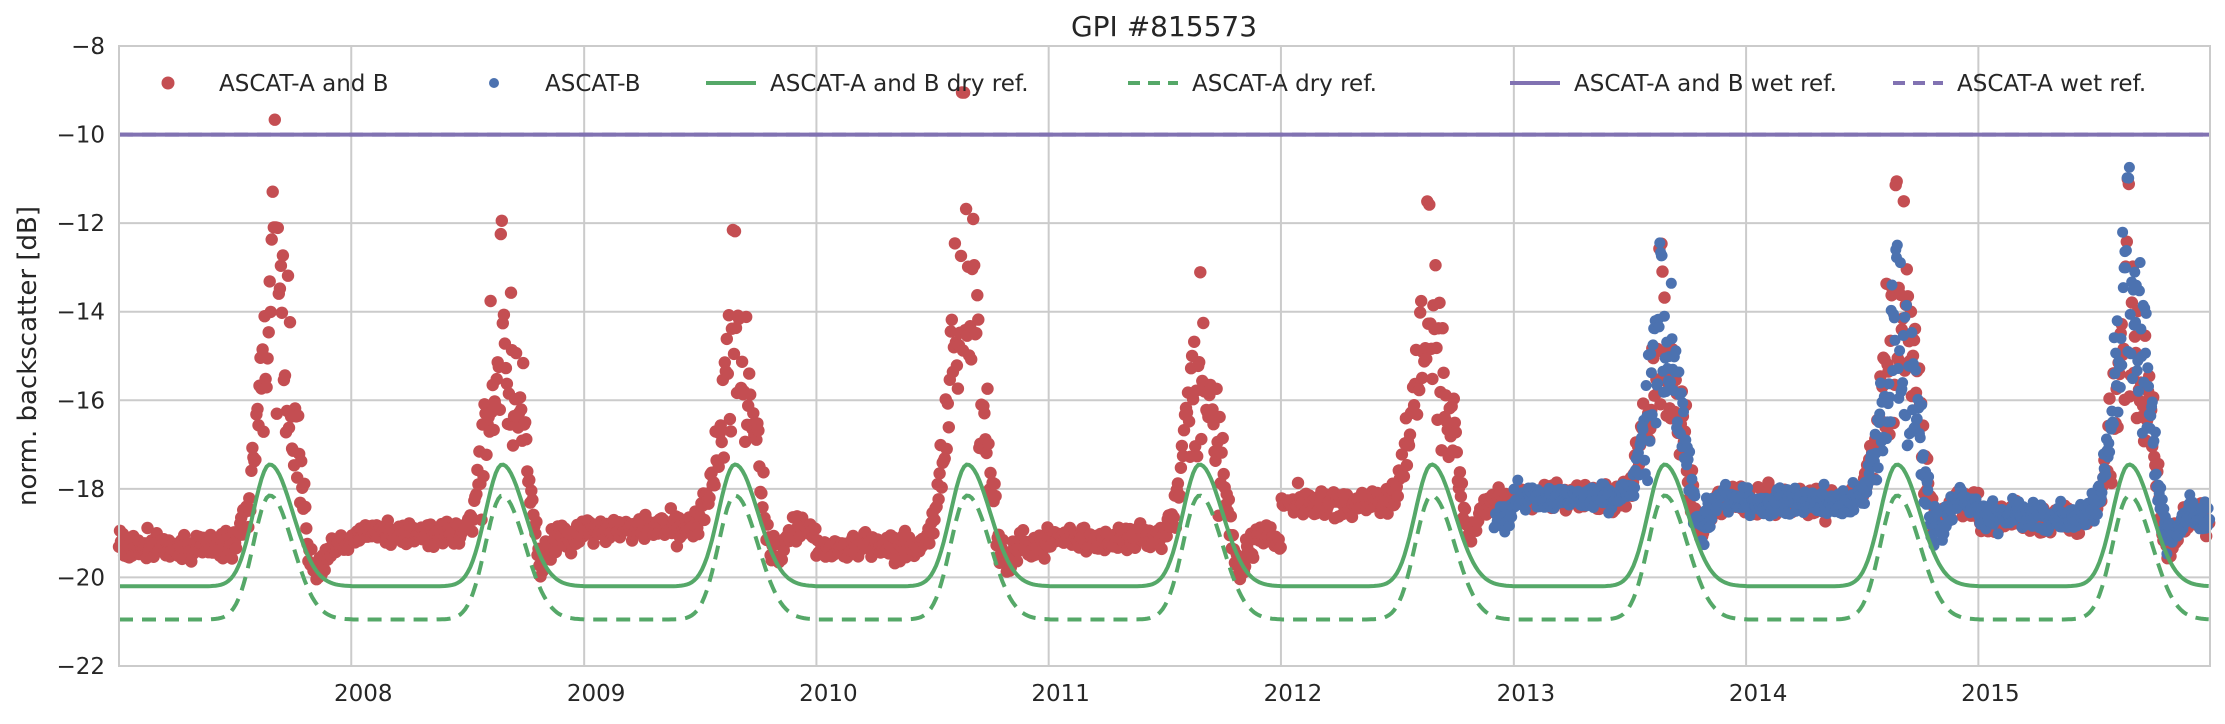 Image resolution: width=2225 pixels, height=724 pixels. I want to click on legend-item-ascat-a-wet-ref: ASCAT-A wet ref., so click(2019, 84).